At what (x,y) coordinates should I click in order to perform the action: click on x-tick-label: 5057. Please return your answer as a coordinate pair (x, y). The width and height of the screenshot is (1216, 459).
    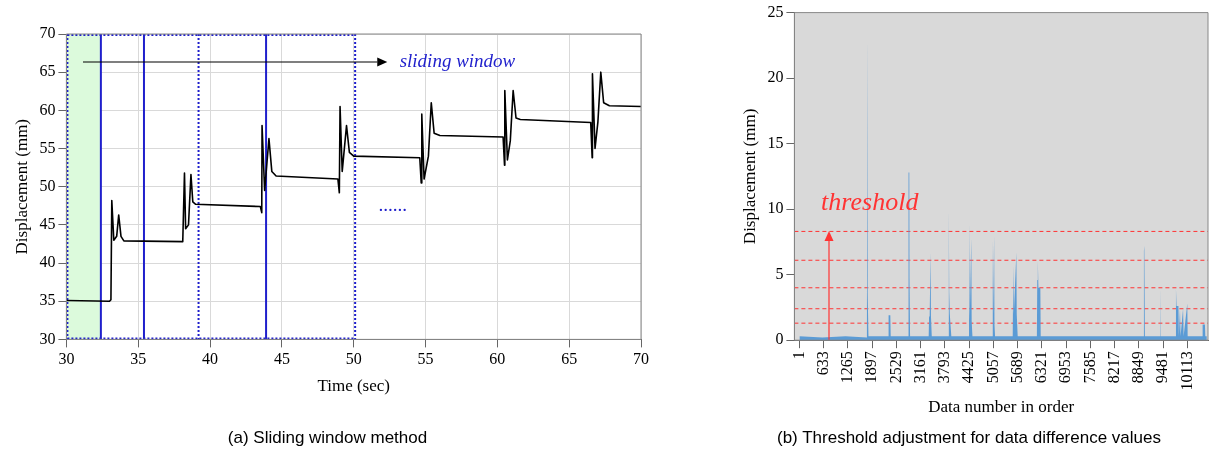
    Looking at the image, I should click on (992, 367).